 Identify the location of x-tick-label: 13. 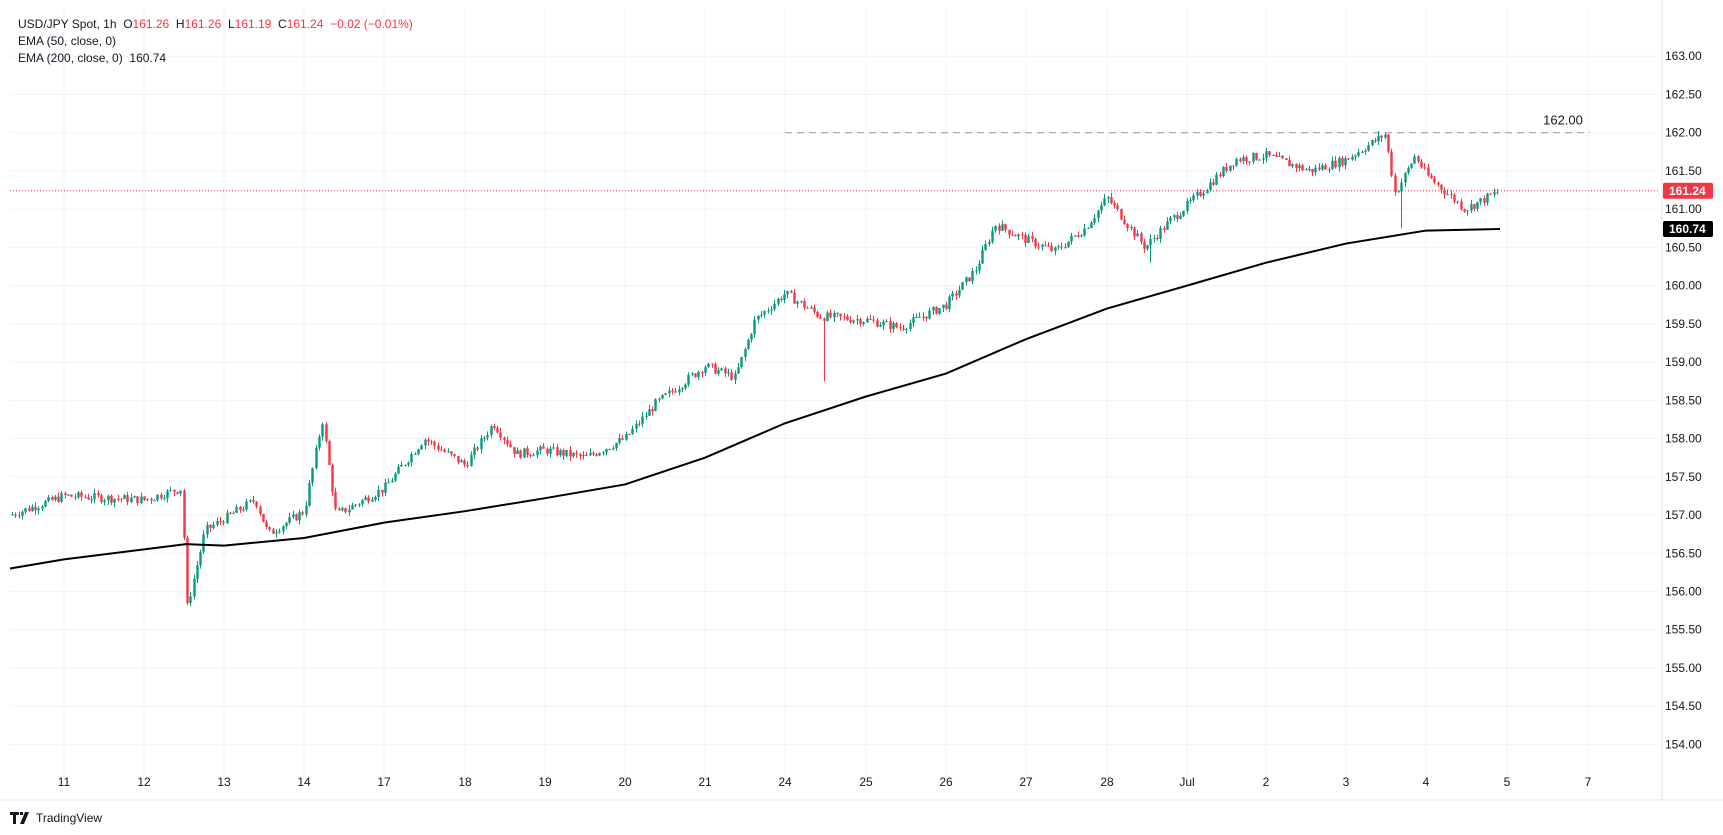
(224, 782).